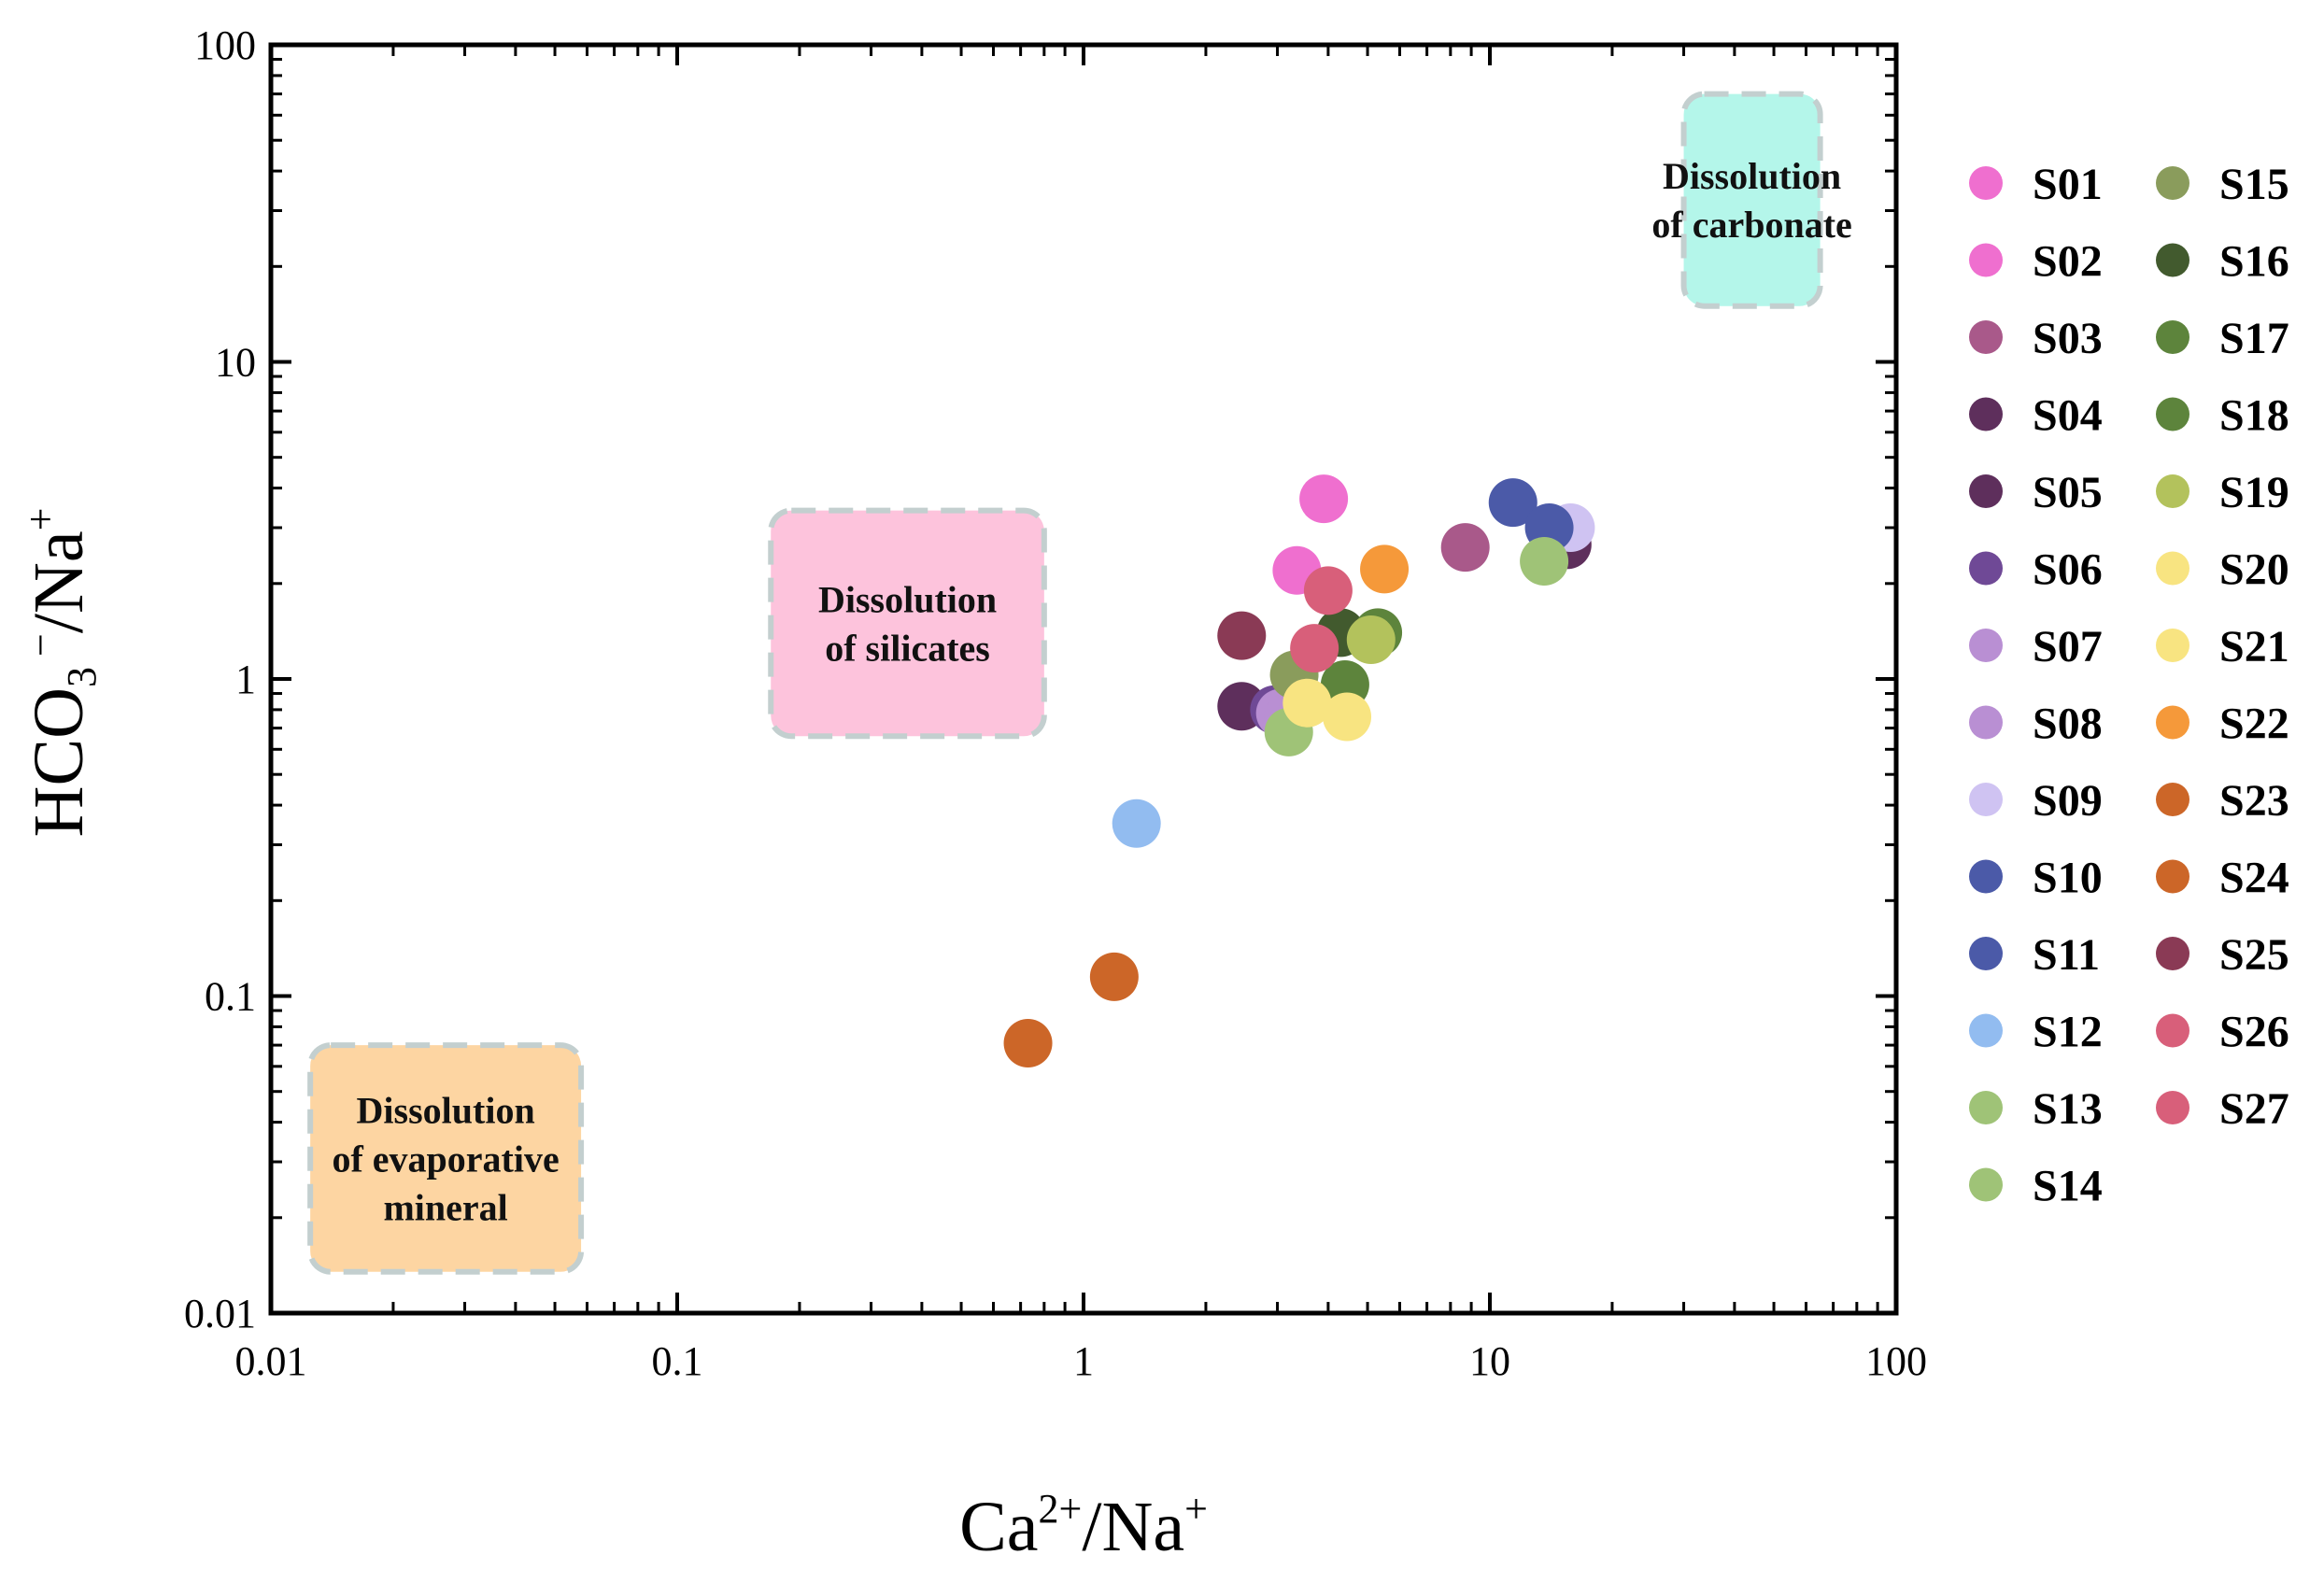 The width and height of the screenshot is (2324, 1569). What do you see at coordinates (2172, 260) in the screenshot?
I see `legend-marker-s16` at bounding box center [2172, 260].